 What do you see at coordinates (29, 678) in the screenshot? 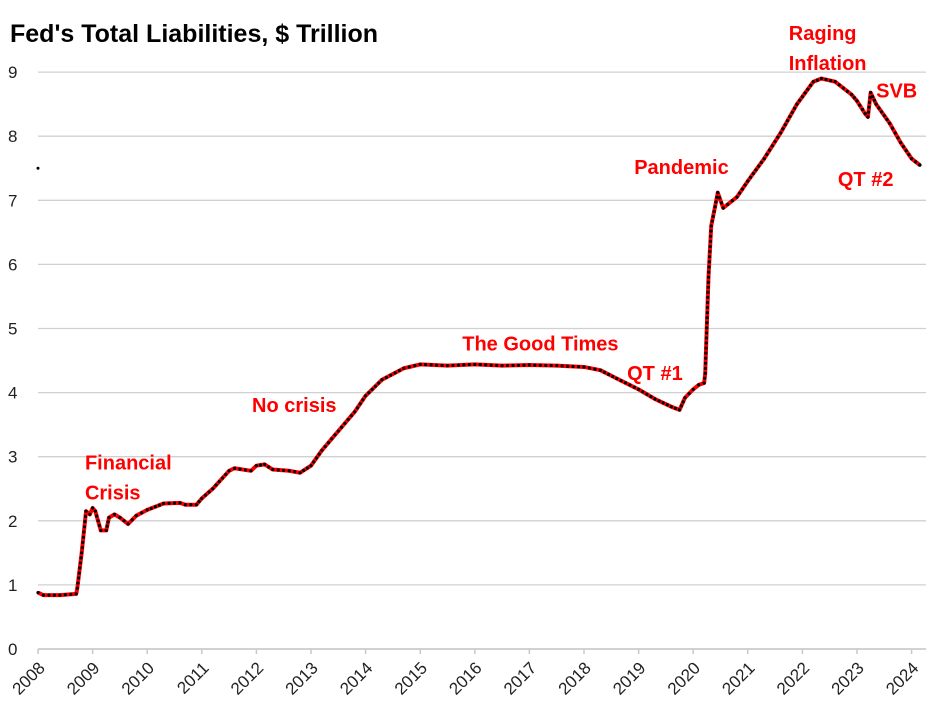
I see `x-tick-label: 2008` at bounding box center [29, 678].